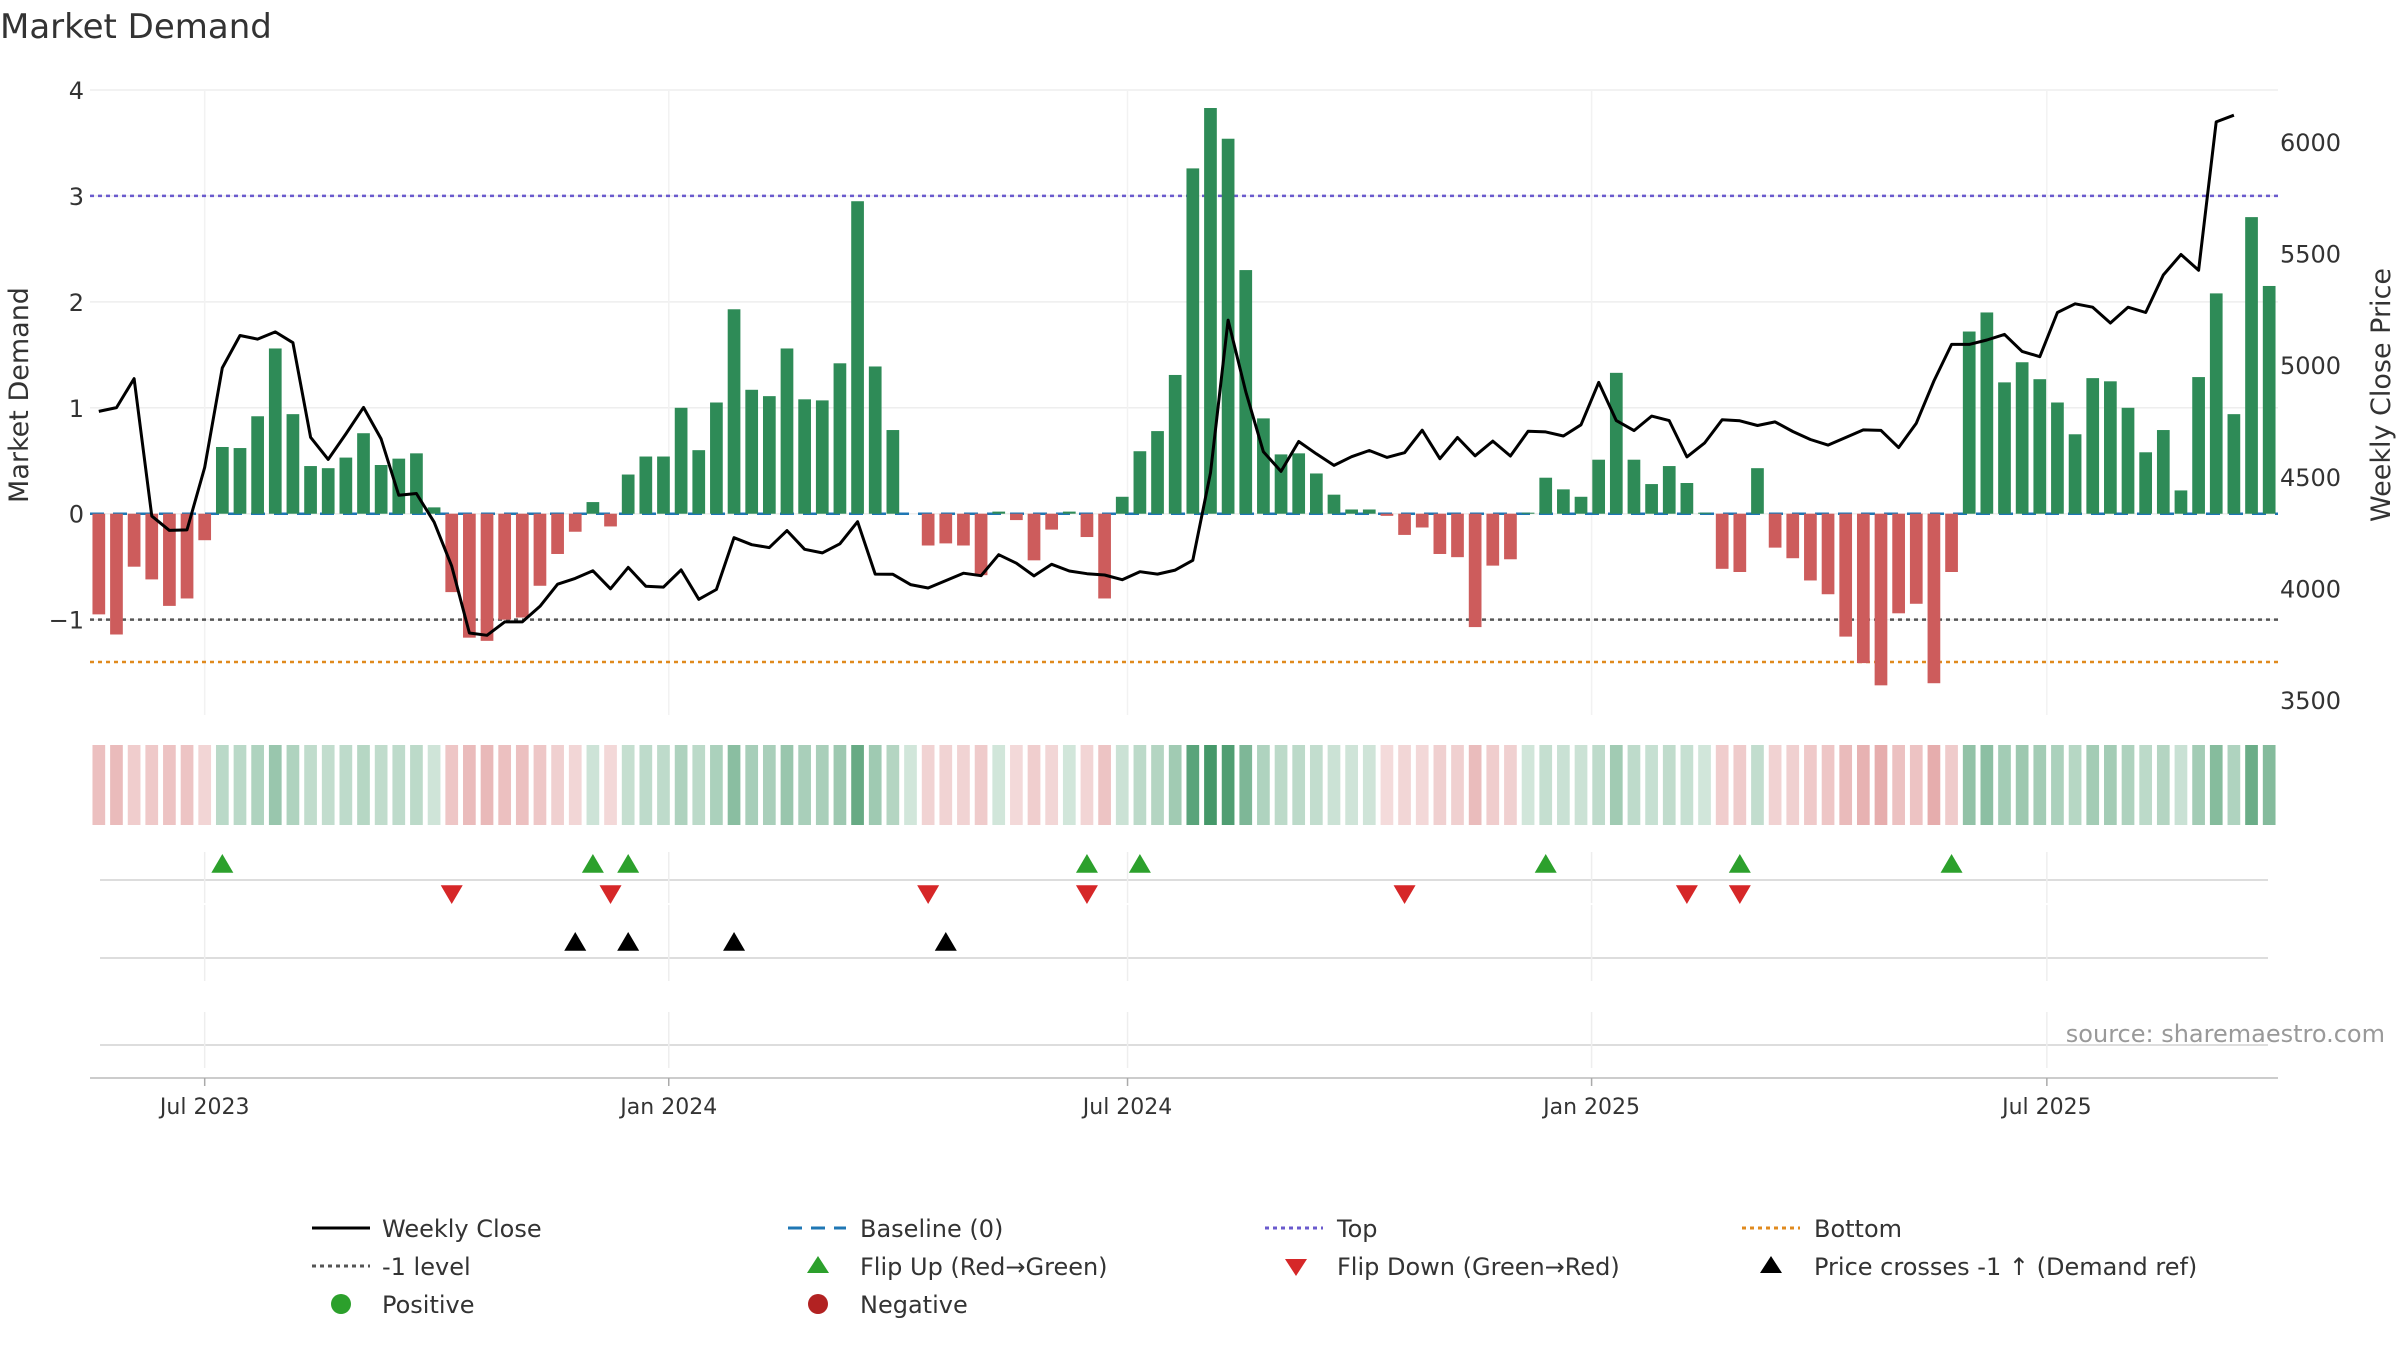 This screenshot has height=1350, width=2400. Describe the element at coordinates (76, 515) in the screenshot. I see `y-tick-label: 0` at that location.